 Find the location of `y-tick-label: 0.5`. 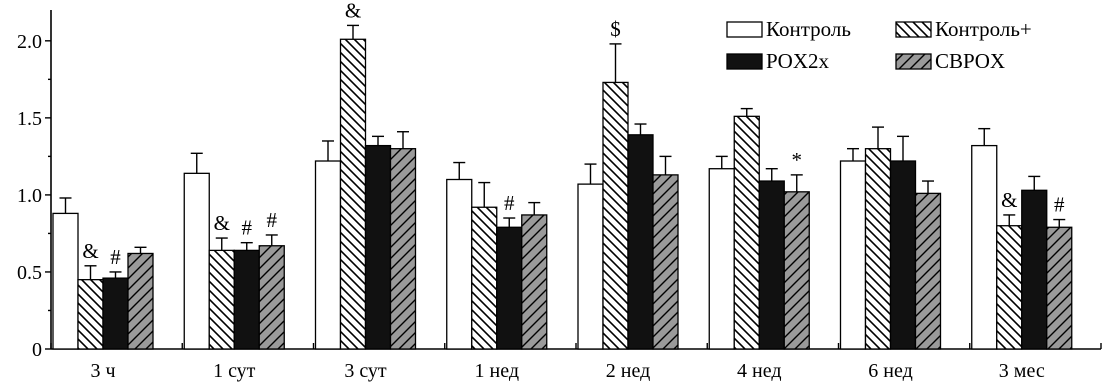

y-tick-label: 0.5 is located at coordinates (29, 273).